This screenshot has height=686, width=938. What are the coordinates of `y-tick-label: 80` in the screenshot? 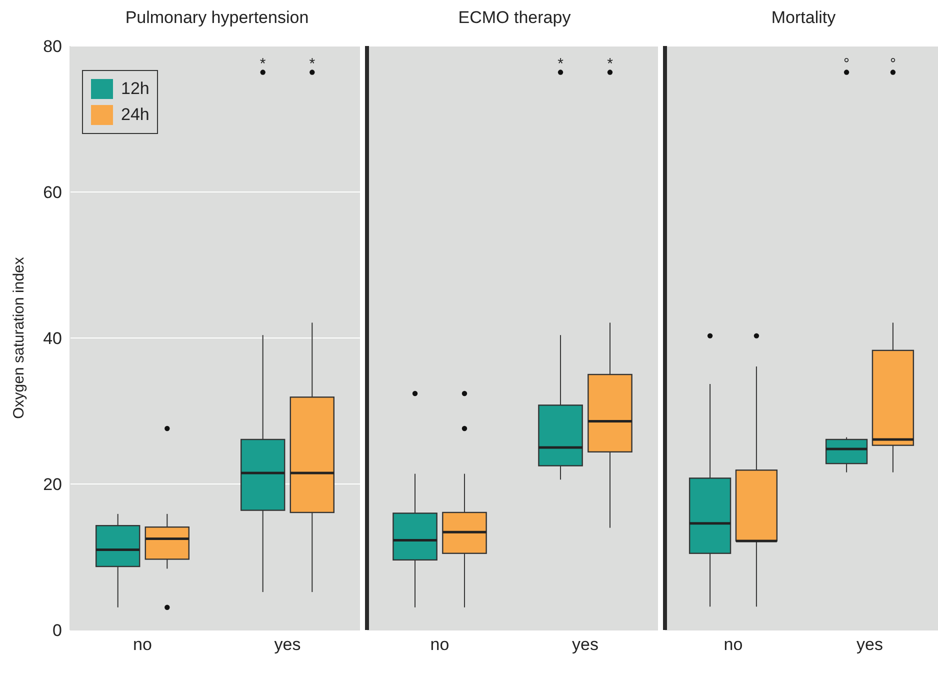 It's located at (52, 46).